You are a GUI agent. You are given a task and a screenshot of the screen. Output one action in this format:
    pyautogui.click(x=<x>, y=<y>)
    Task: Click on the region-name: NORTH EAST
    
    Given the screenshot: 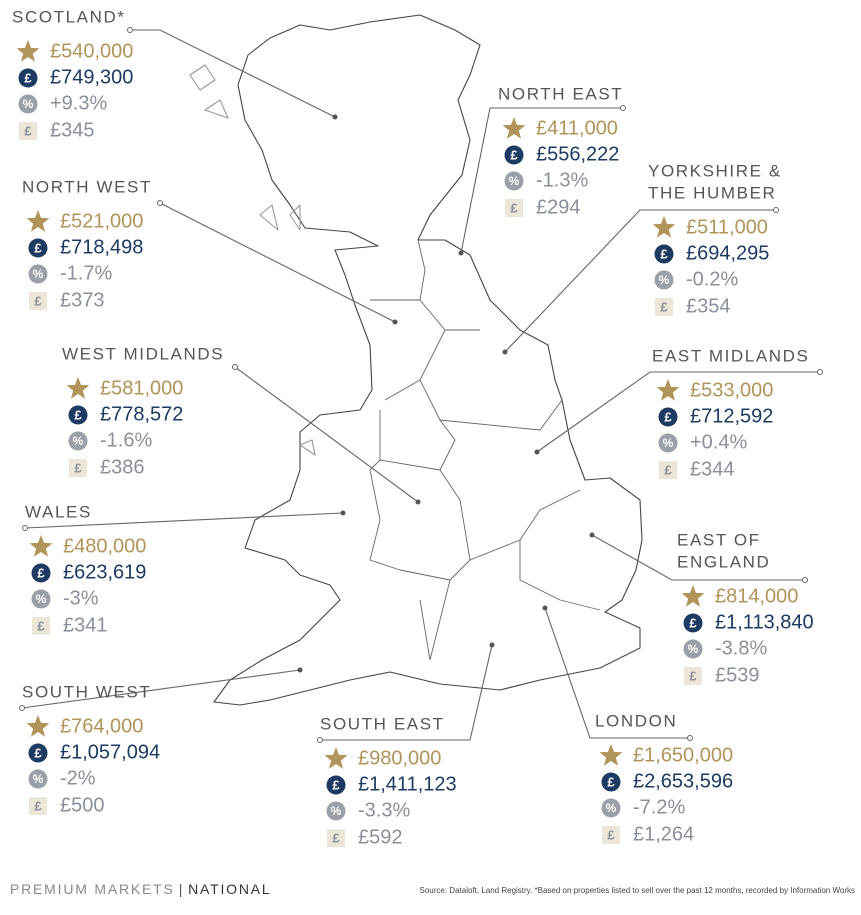 What is the action you would take?
    pyautogui.click(x=560, y=93)
    